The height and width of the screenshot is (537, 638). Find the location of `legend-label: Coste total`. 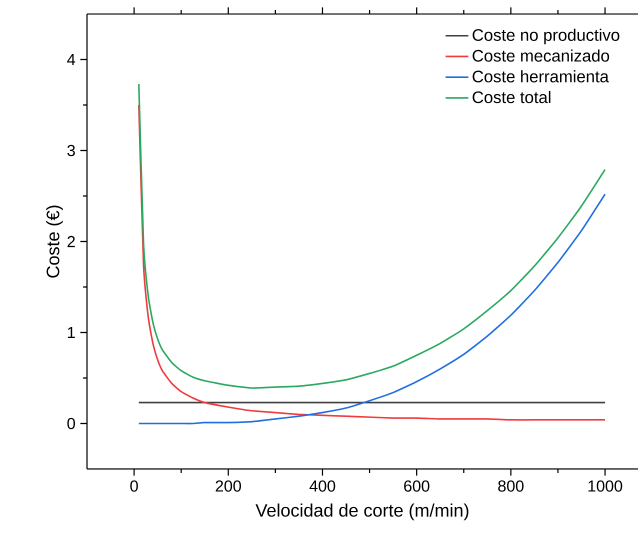

legend-label: Coste total is located at coordinates (511, 97).